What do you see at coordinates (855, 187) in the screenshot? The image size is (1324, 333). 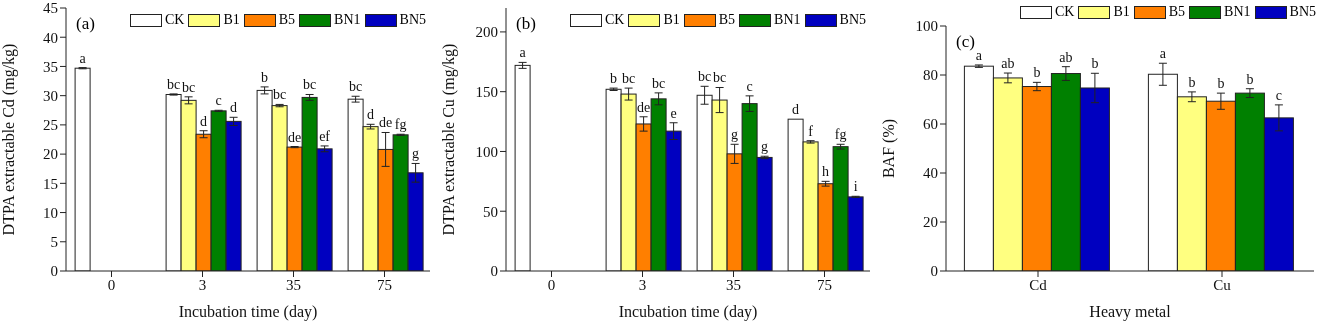 I see `annotation: i` at bounding box center [855, 187].